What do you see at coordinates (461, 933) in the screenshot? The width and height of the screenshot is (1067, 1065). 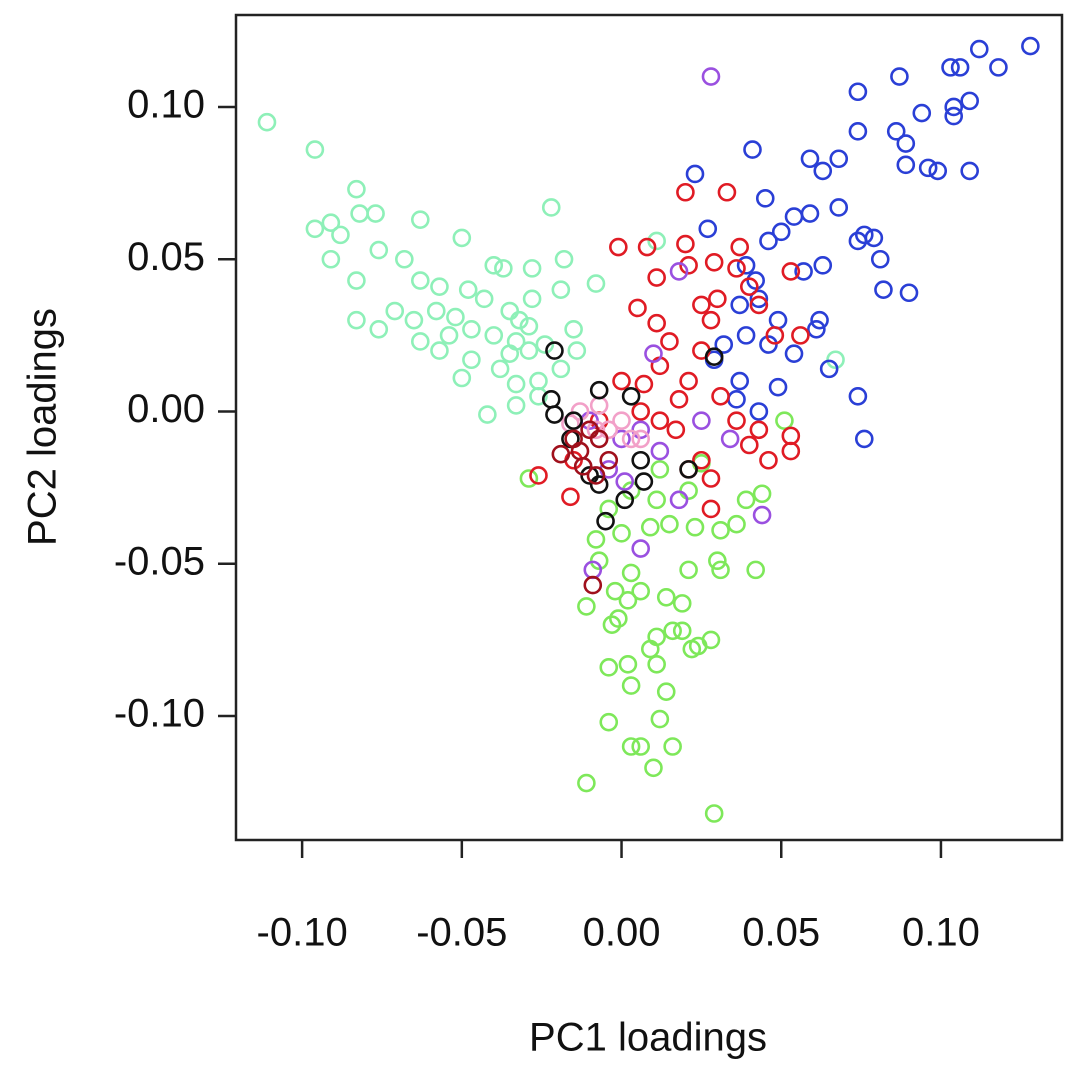 I see `x-tick-label: -0.05` at bounding box center [461, 933].